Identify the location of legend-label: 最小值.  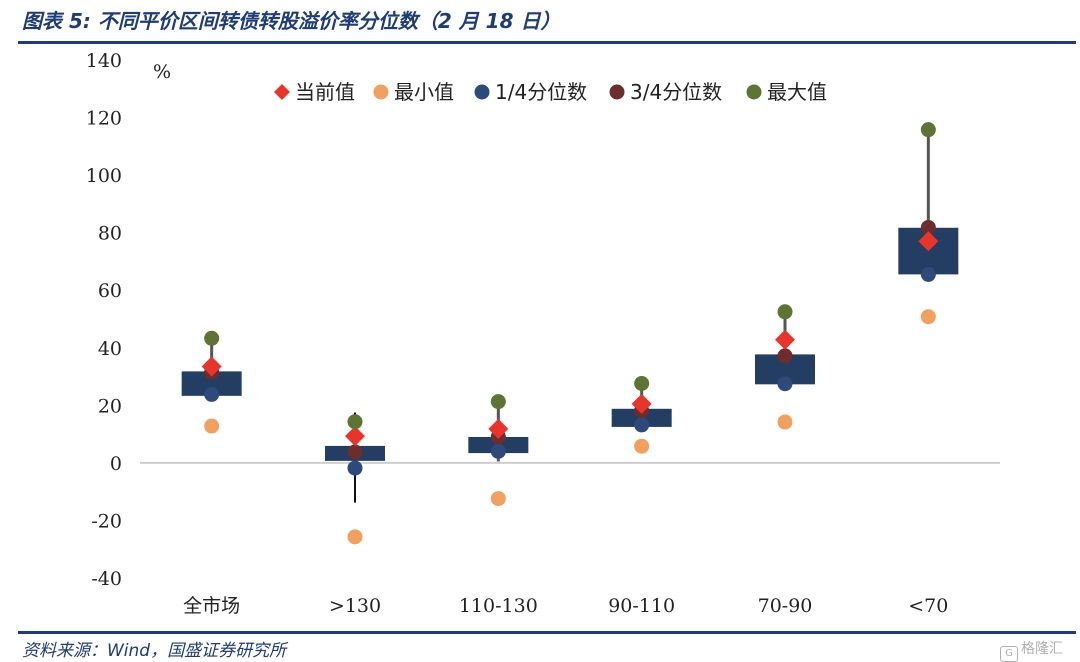
(424, 92).